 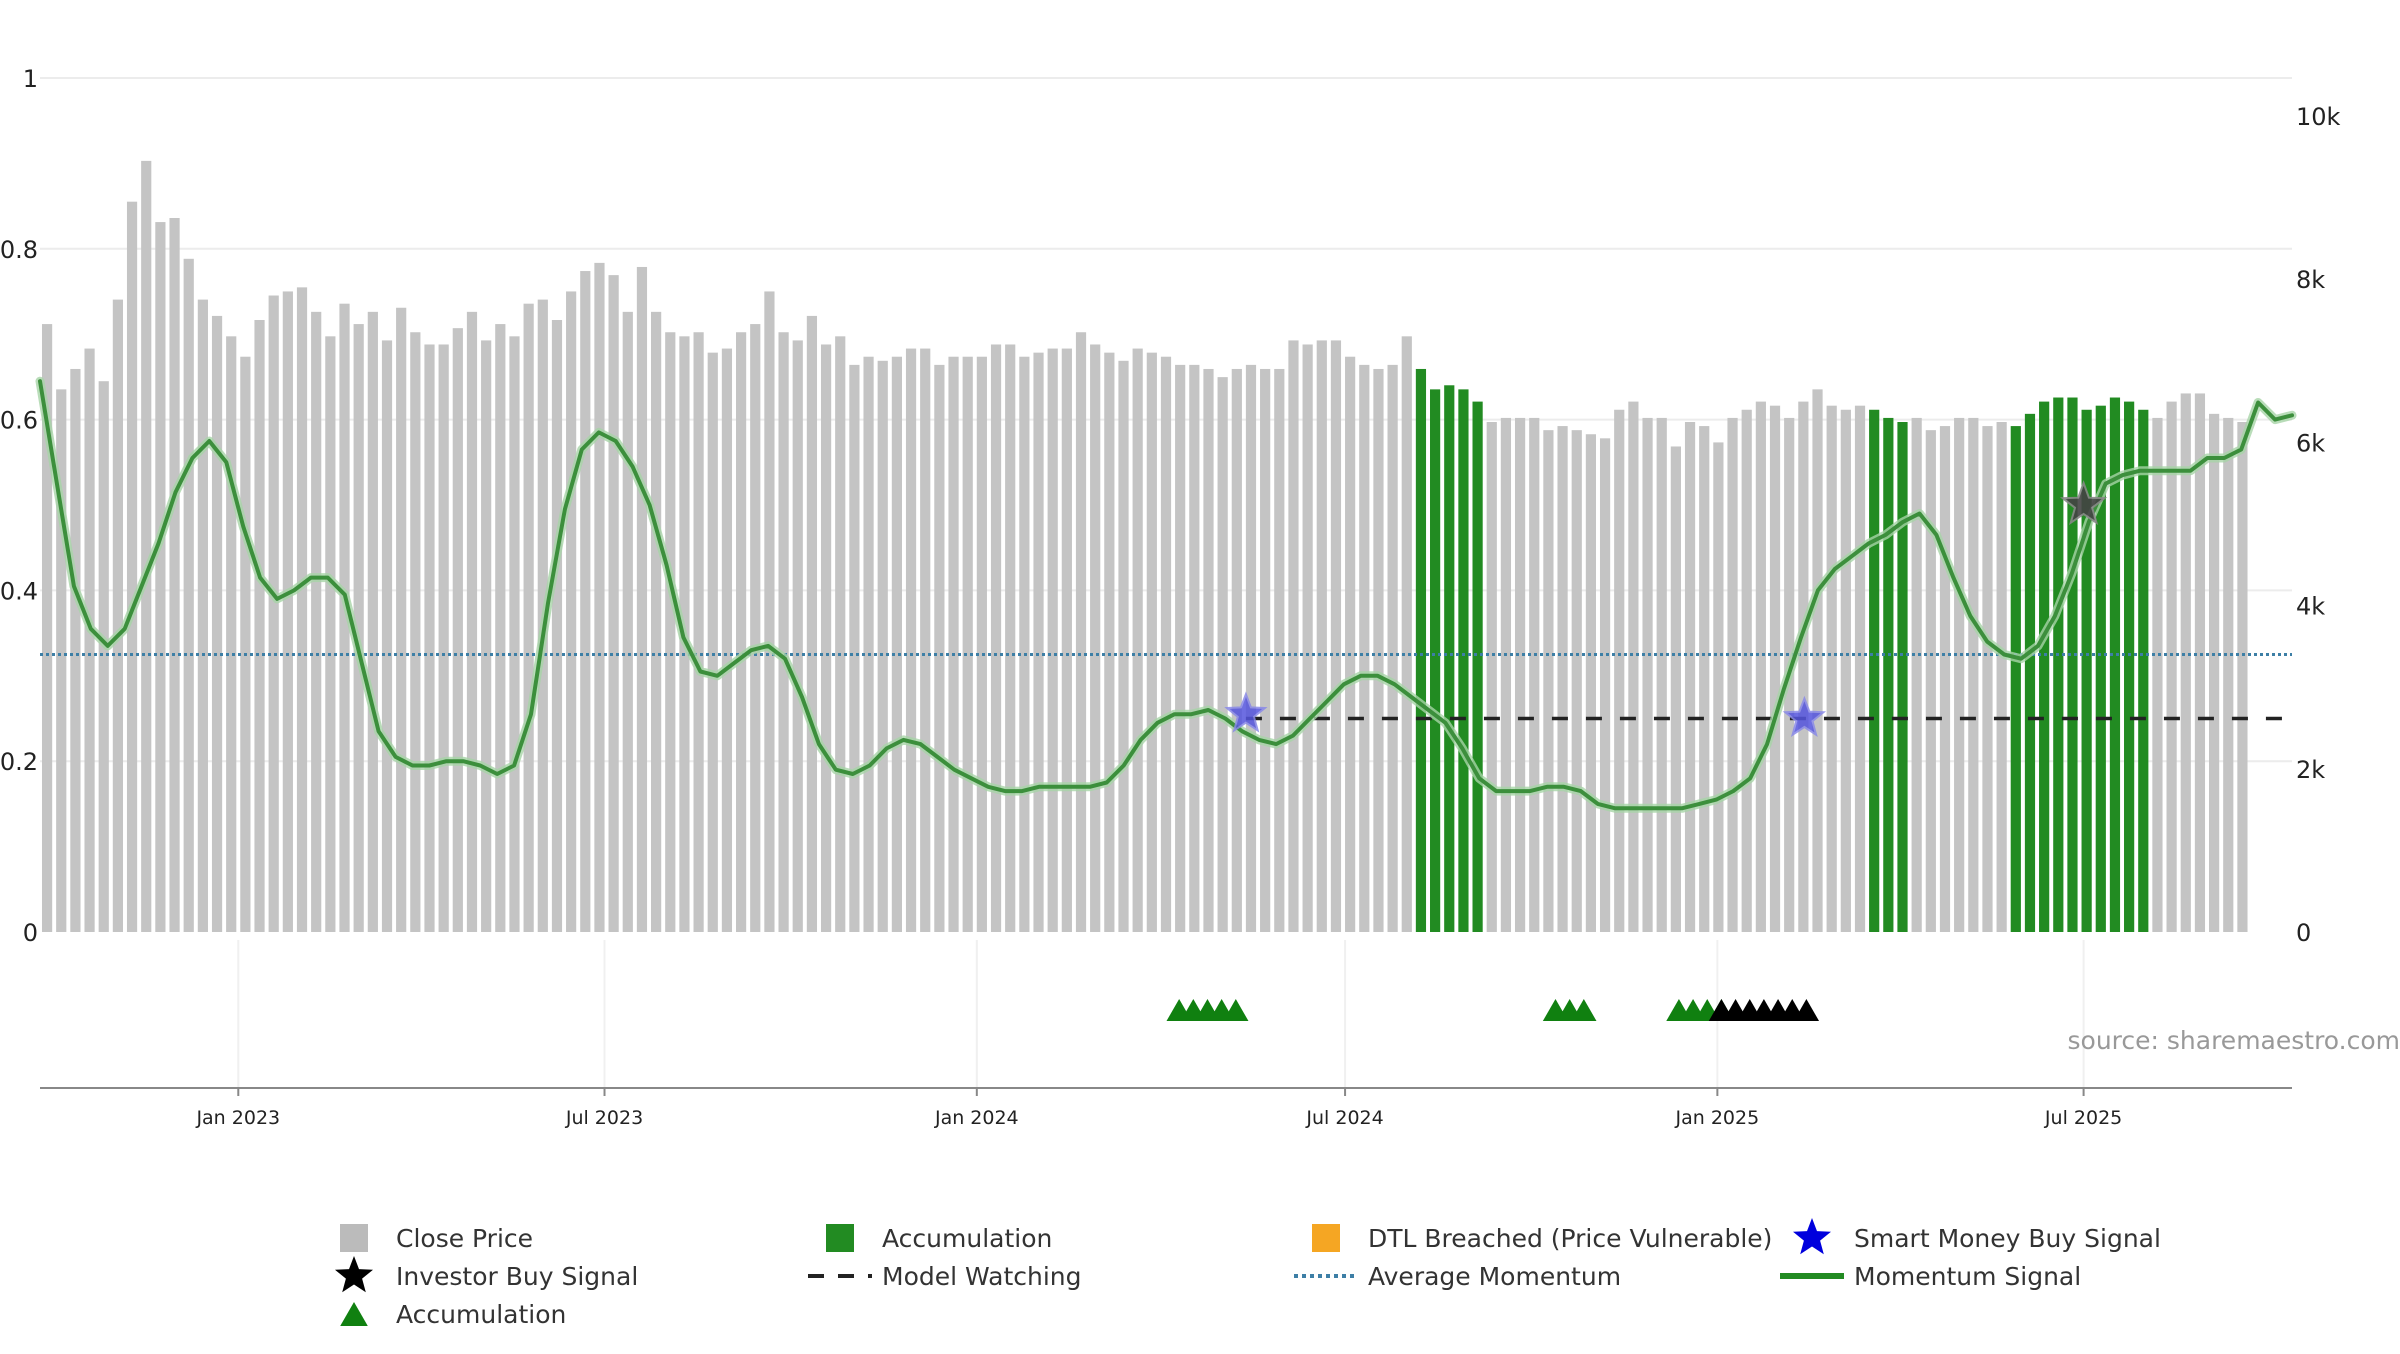 I want to click on left-axis-tick-label: 0, so click(x=30, y=933).